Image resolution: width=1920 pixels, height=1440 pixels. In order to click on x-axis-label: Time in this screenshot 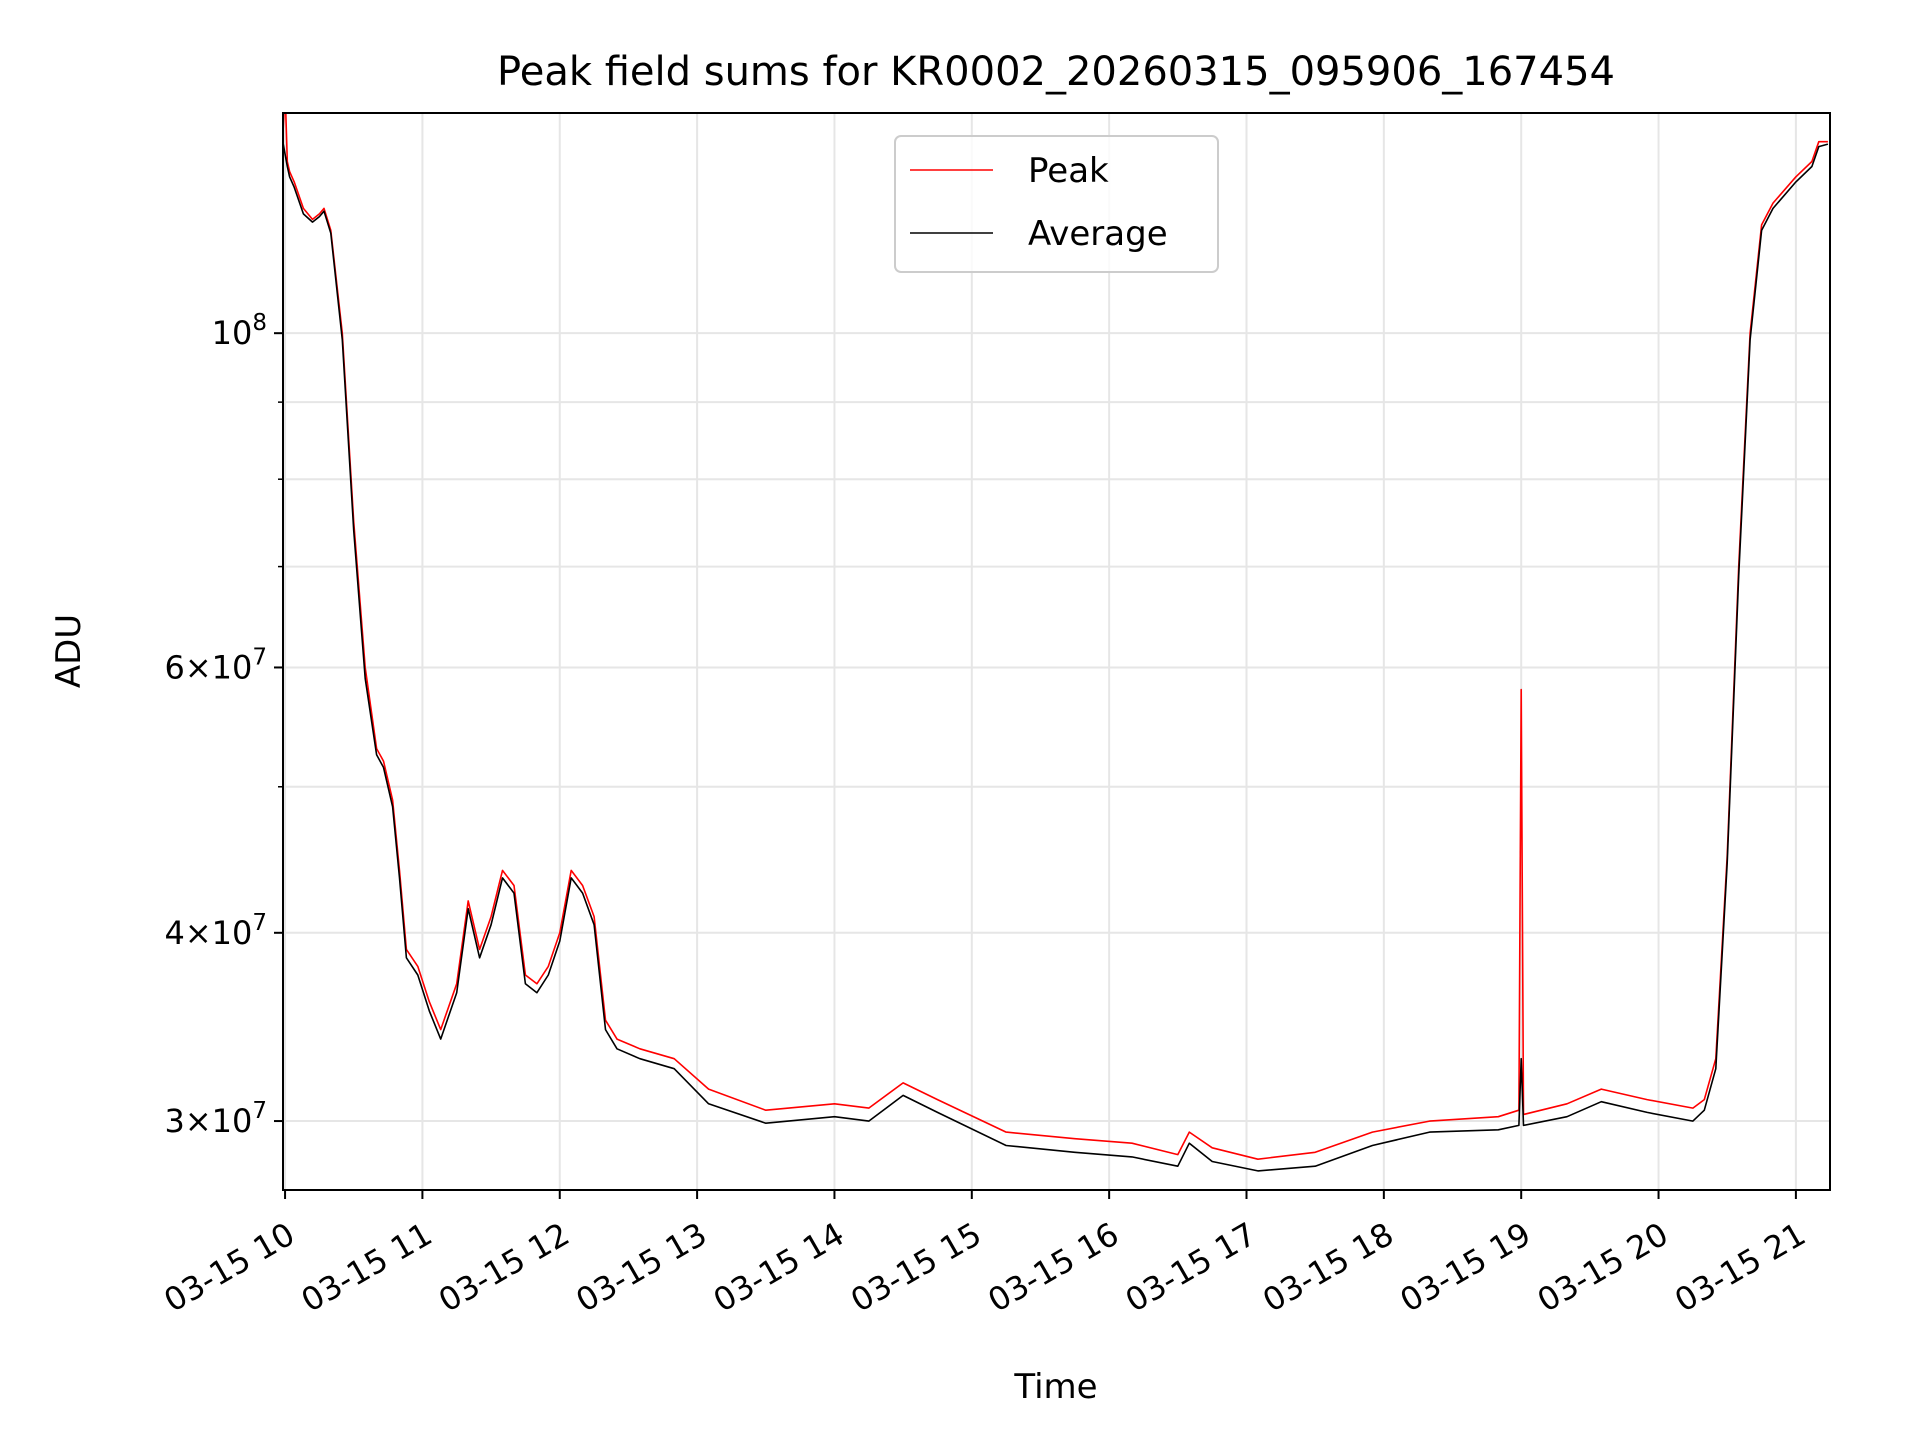, I will do `click(1055, 1387)`.